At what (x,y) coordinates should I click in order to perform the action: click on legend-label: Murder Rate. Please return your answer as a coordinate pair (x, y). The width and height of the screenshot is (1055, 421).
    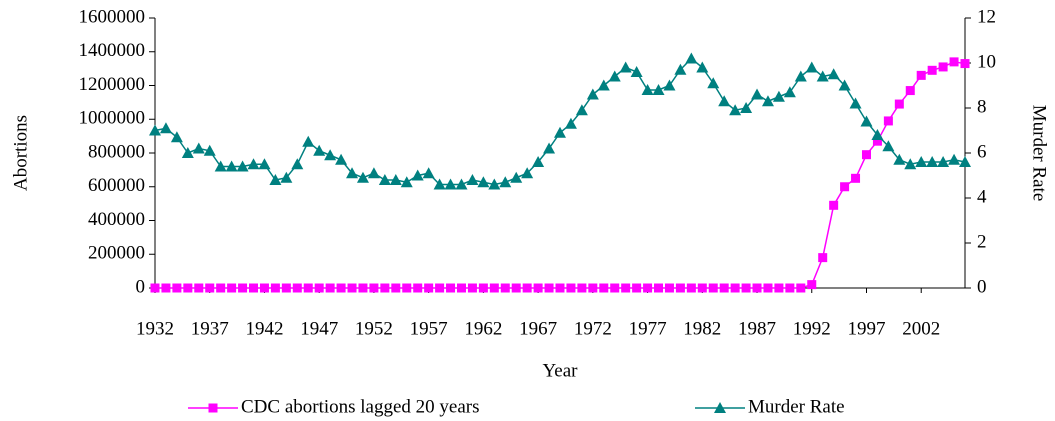
    Looking at the image, I should click on (796, 406).